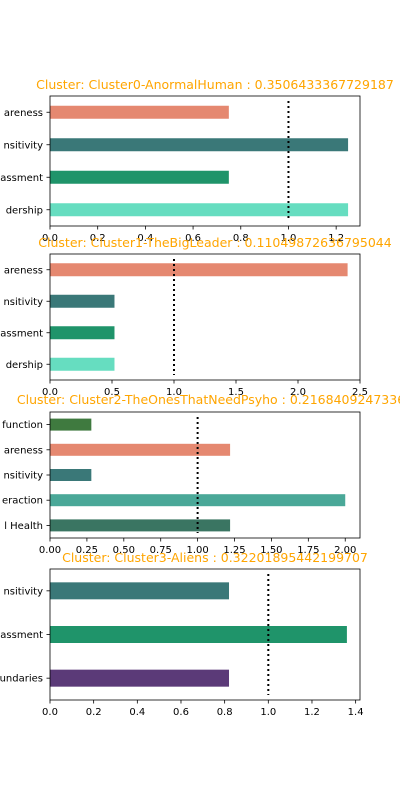  What do you see at coordinates (139, 678) in the screenshot?
I see `bar-boundaries` at bounding box center [139, 678].